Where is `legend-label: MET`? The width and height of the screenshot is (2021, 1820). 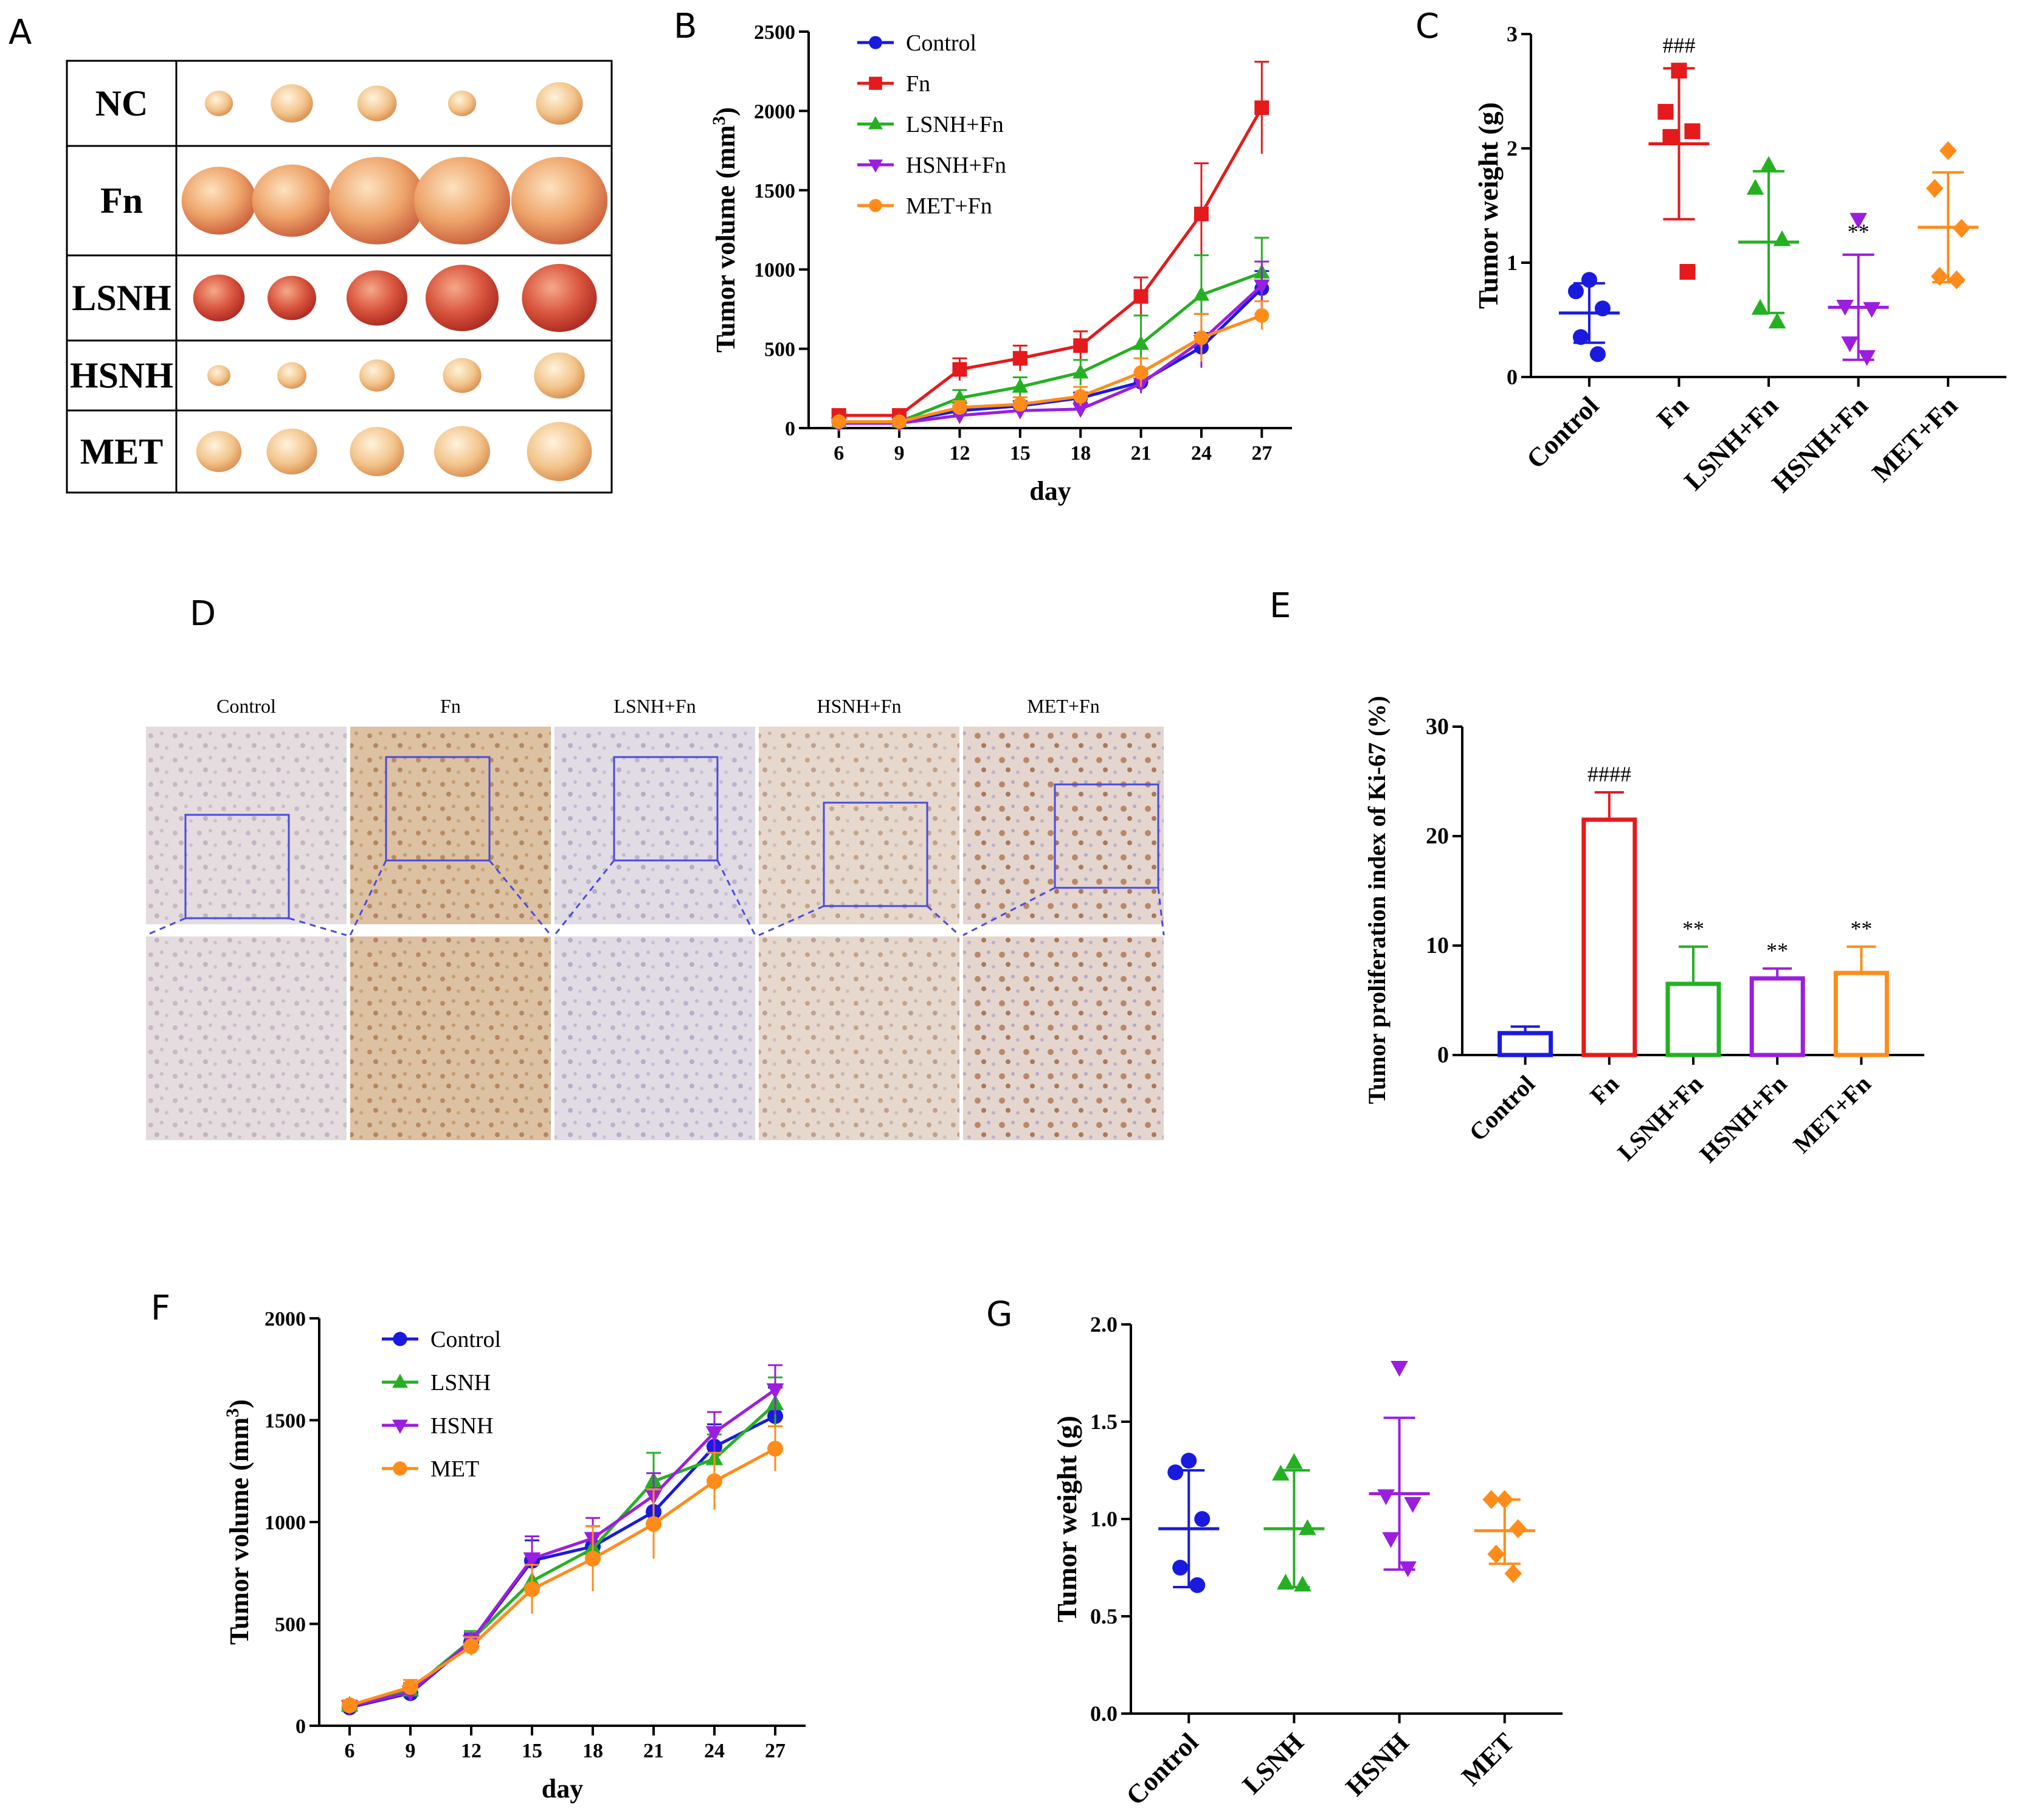 legend-label: MET is located at coordinates (454, 1469).